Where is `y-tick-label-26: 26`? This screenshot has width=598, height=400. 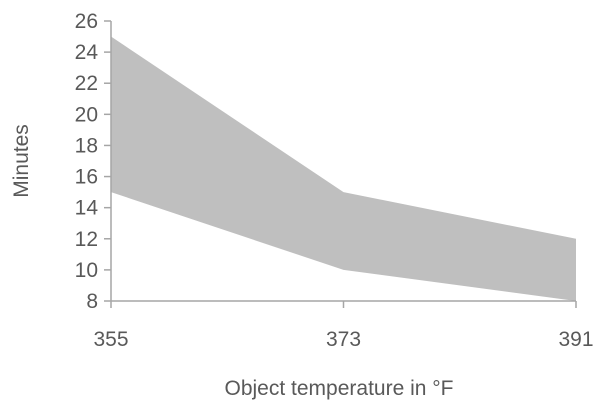 y-tick-label-26: 26 is located at coordinates (86, 21).